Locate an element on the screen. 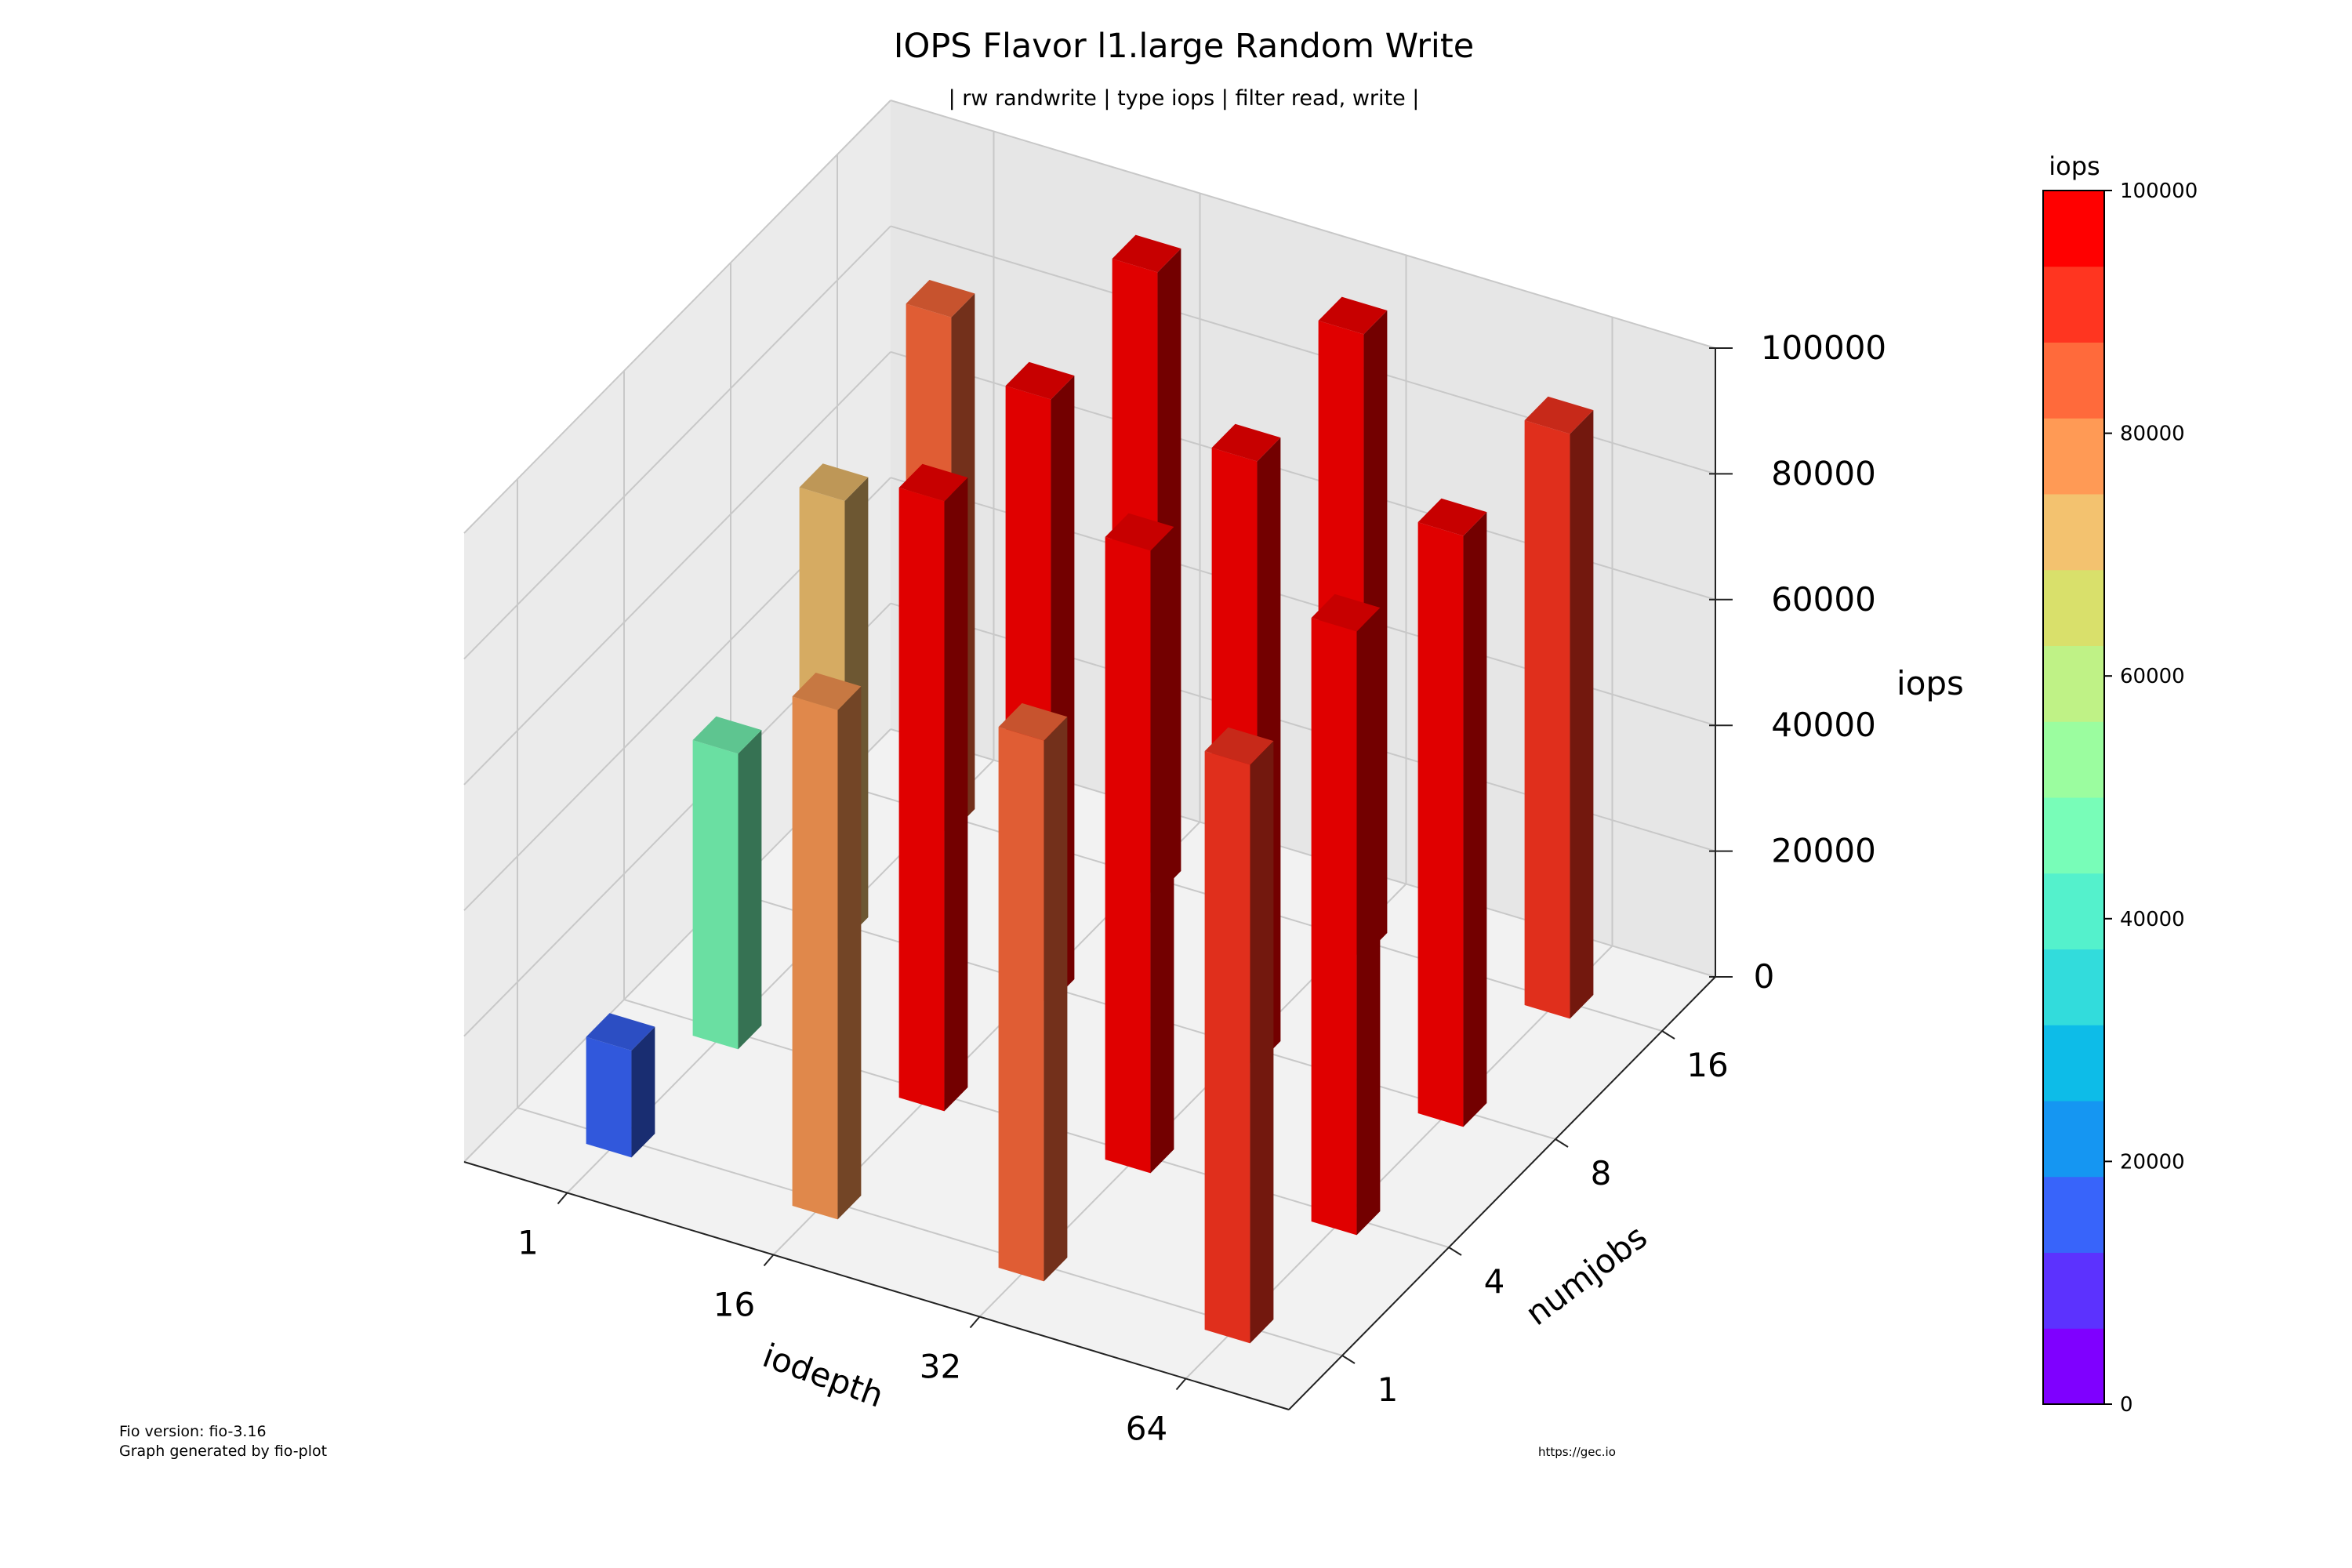  colorbar-frame is located at coordinates (2073, 797).